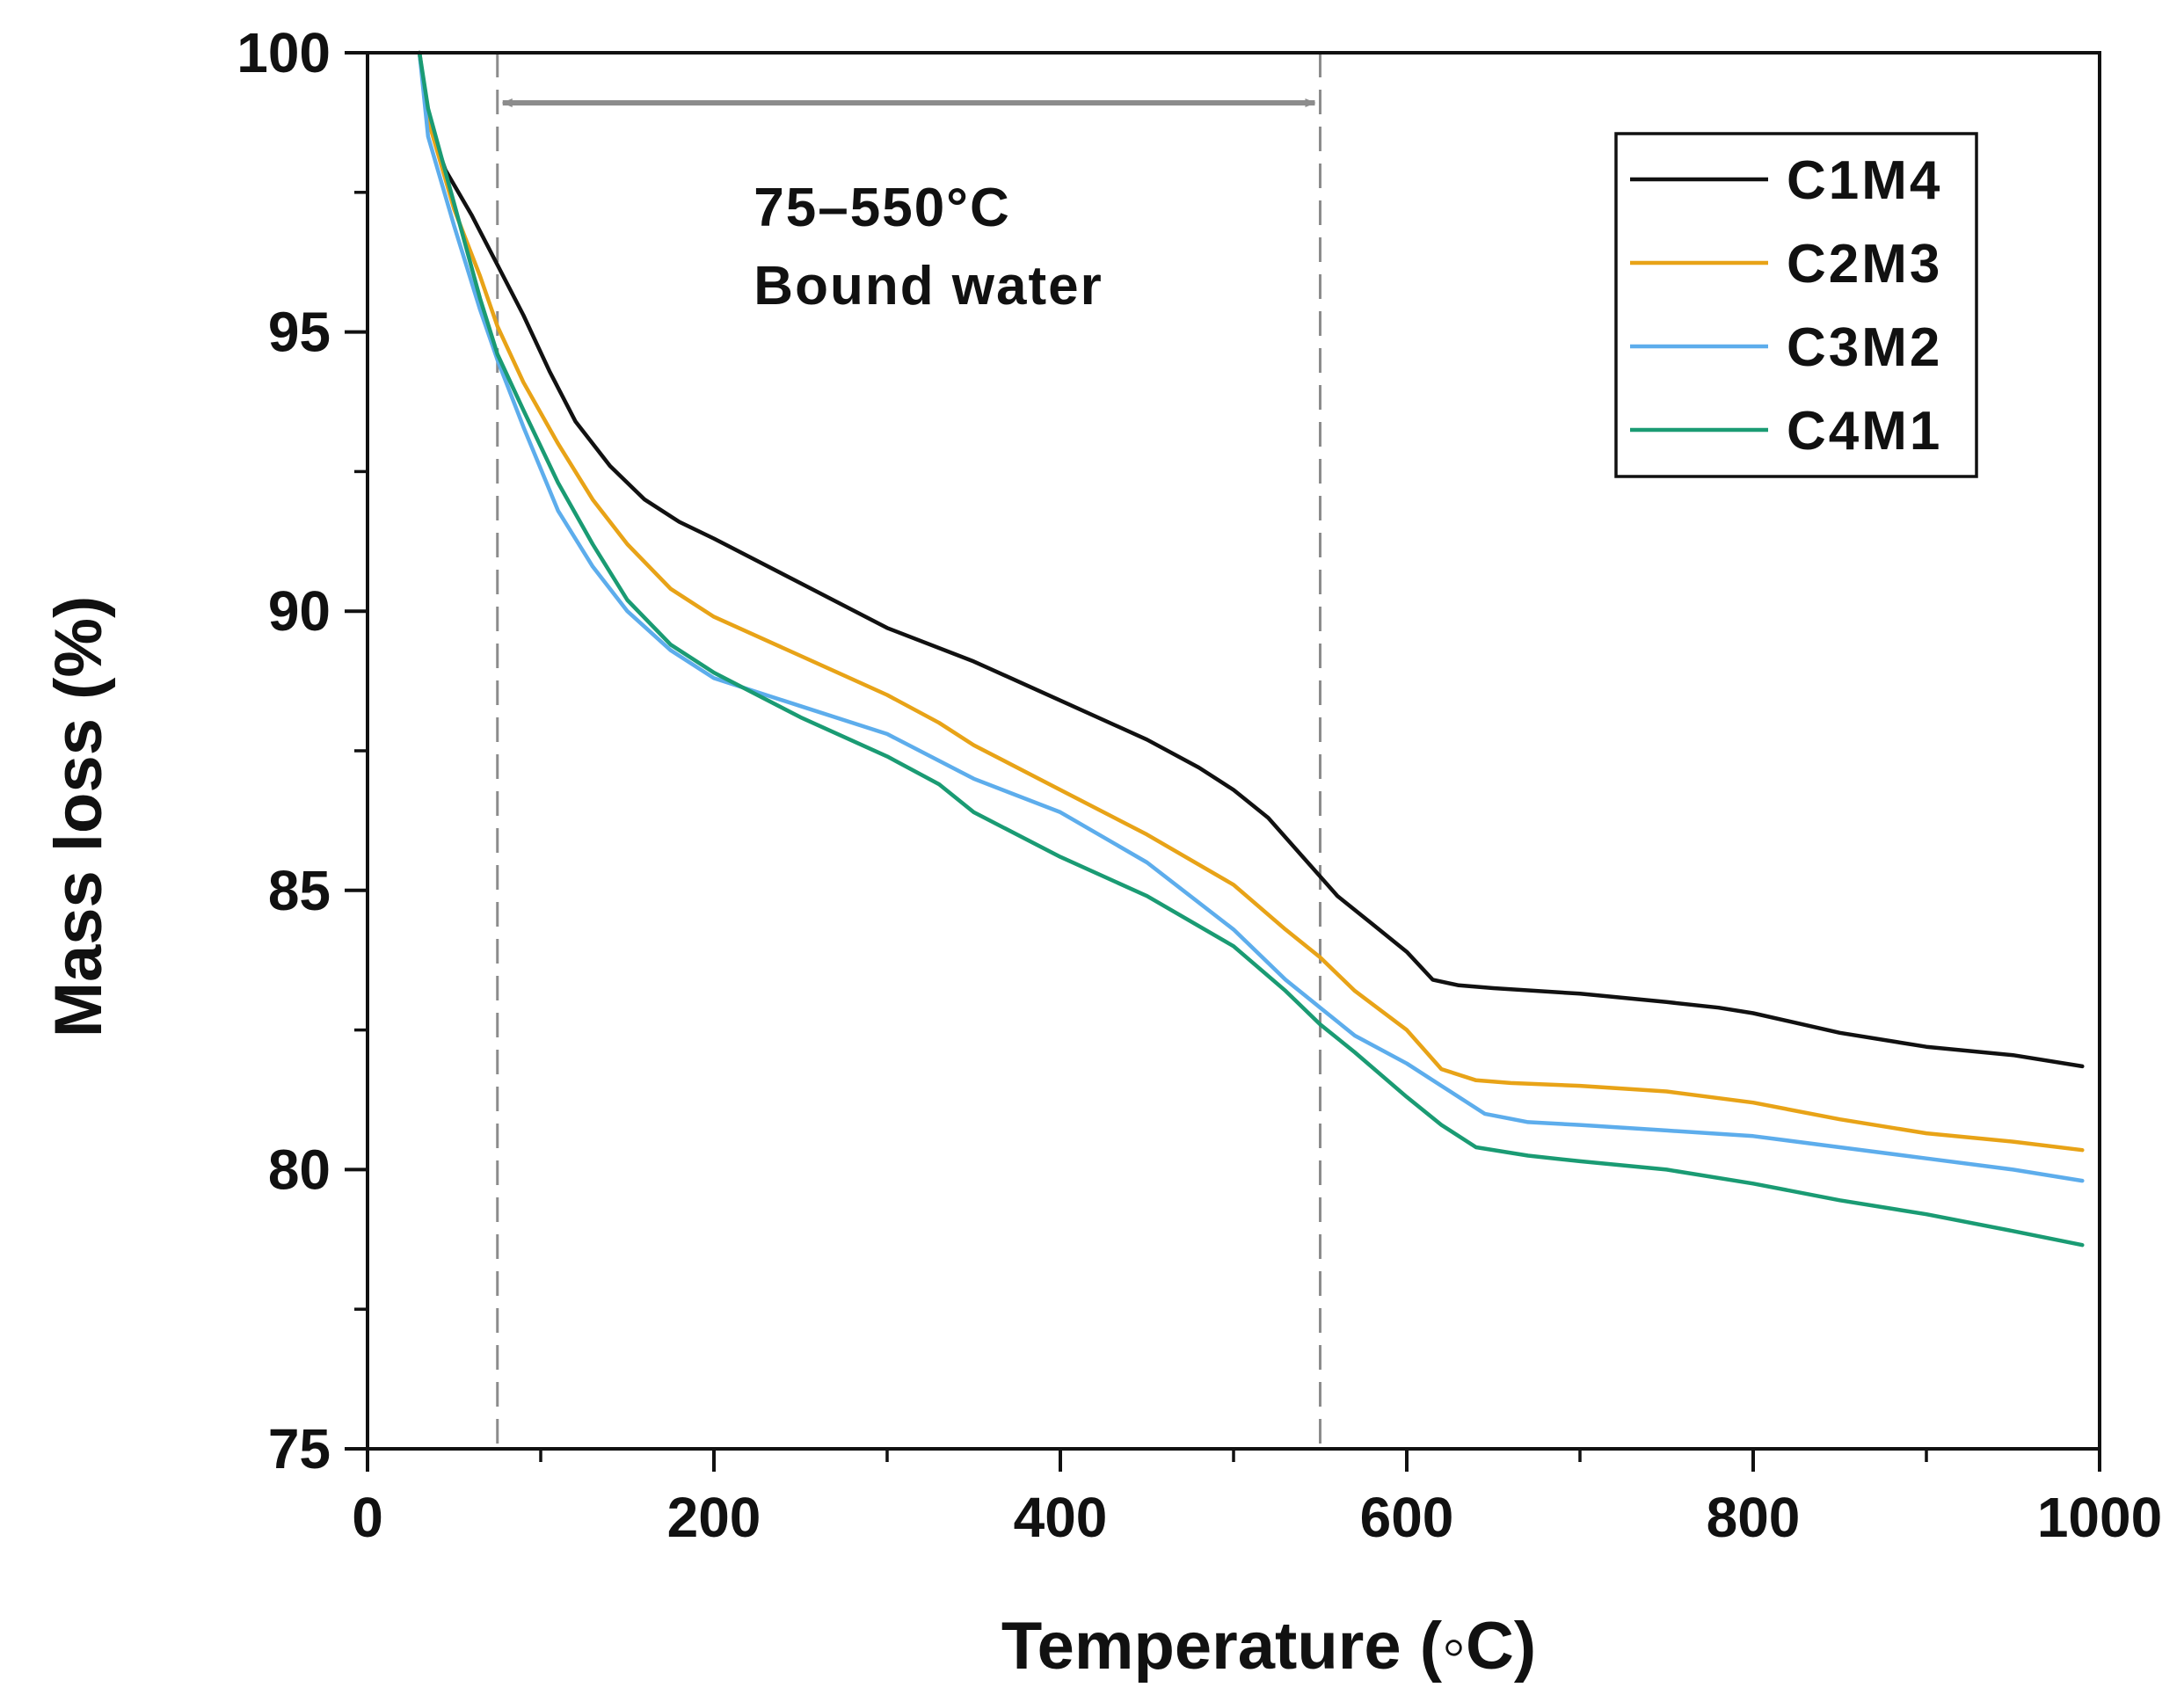 This screenshot has width=2184, height=1702. What do you see at coordinates (1864, 180) in the screenshot?
I see `legend-label-c1m4: C1M4` at bounding box center [1864, 180].